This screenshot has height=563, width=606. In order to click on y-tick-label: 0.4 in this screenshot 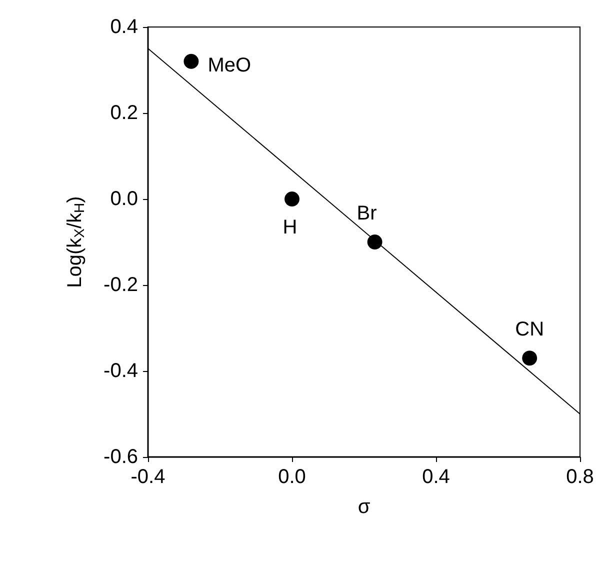, I will do `click(124, 27)`.